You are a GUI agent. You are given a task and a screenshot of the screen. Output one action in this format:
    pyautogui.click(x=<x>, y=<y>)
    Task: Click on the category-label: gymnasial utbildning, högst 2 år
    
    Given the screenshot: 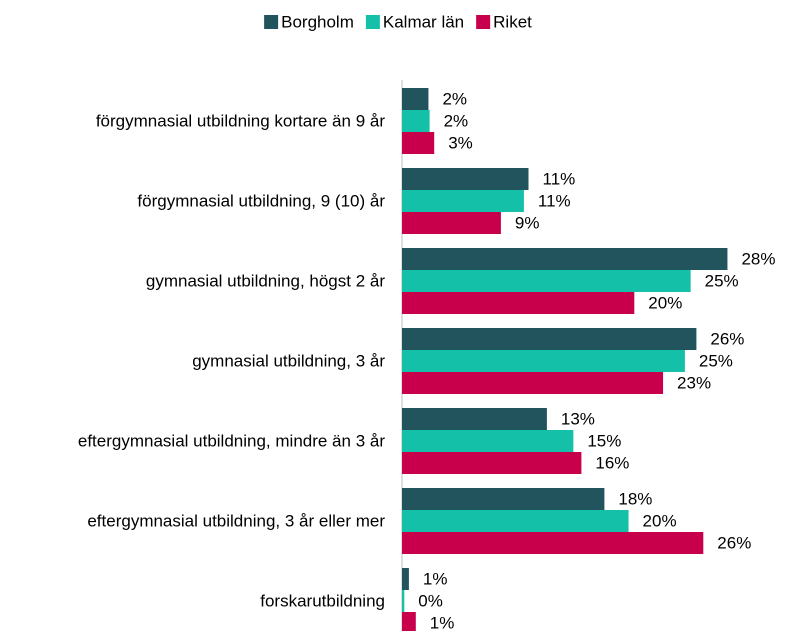 What is the action you would take?
    pyautogui.click(x=192, y=281)
    